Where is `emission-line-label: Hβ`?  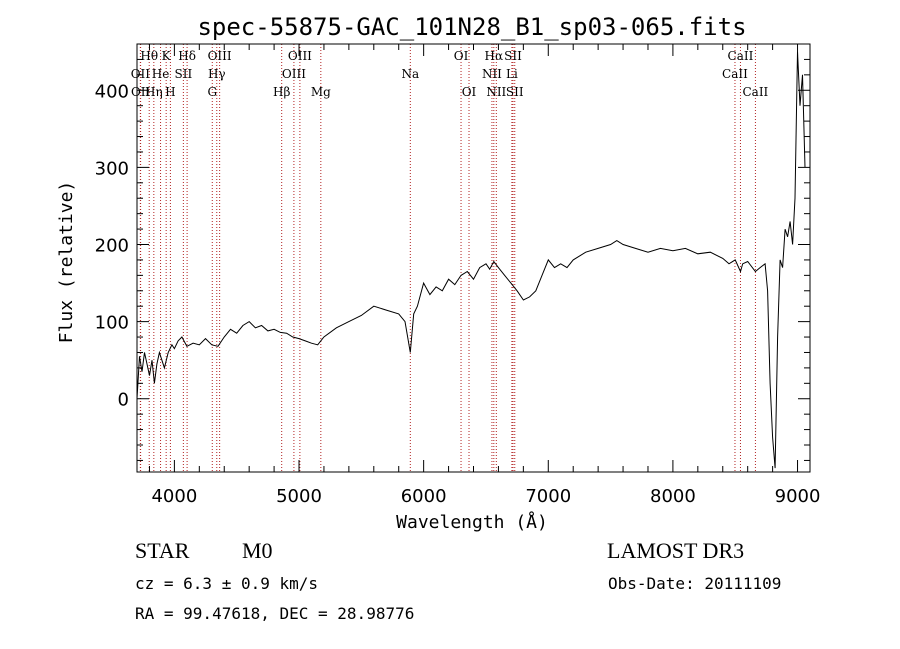 emission-line-label: Hβ is located at coordinates (281, 92).